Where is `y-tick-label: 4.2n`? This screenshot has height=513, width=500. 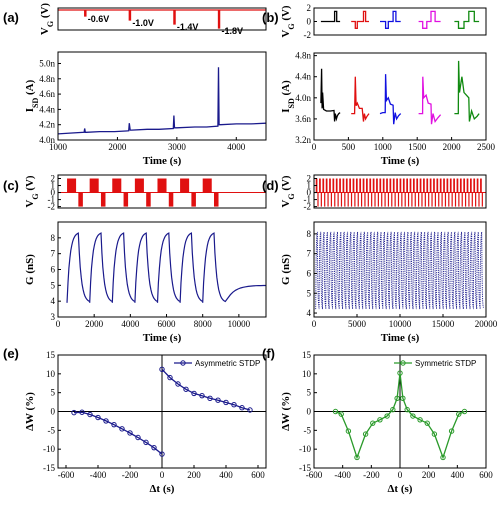 y-tick-label: 4.2n is located at coordinates (47, 125).